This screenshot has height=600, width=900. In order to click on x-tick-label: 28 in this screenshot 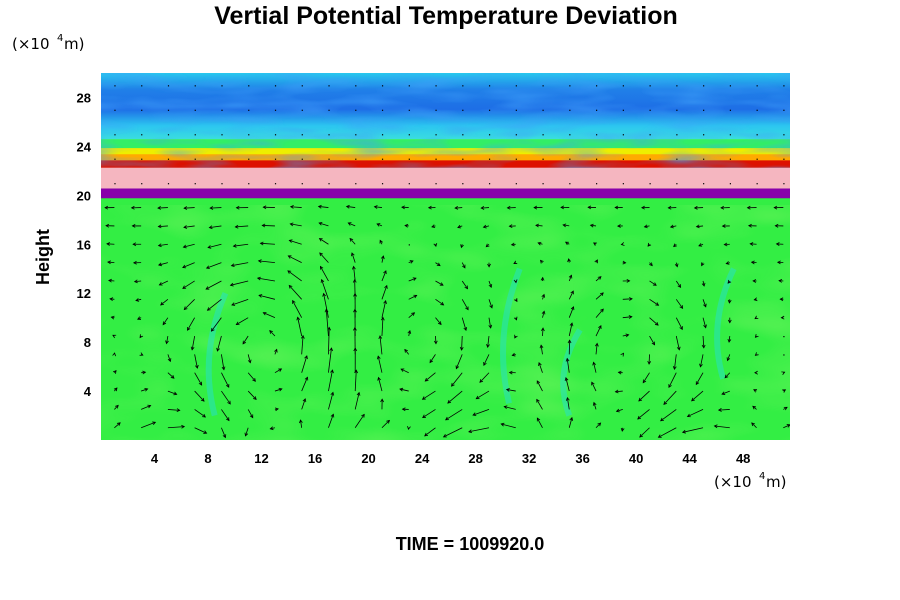, I will do `click(475, 458)`.